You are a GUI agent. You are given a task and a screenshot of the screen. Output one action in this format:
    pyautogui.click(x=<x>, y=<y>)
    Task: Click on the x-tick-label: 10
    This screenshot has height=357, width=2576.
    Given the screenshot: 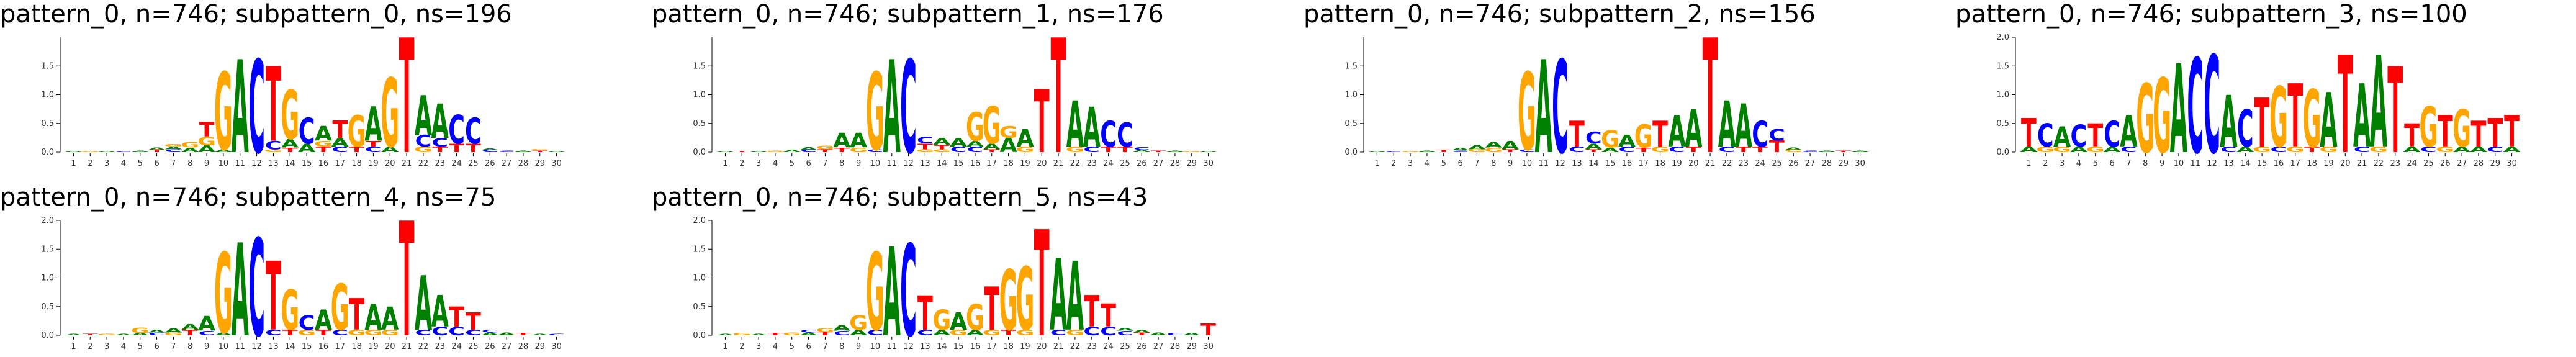 What is the action you would take?
    pyautogui.click(x=223, y=163)
    